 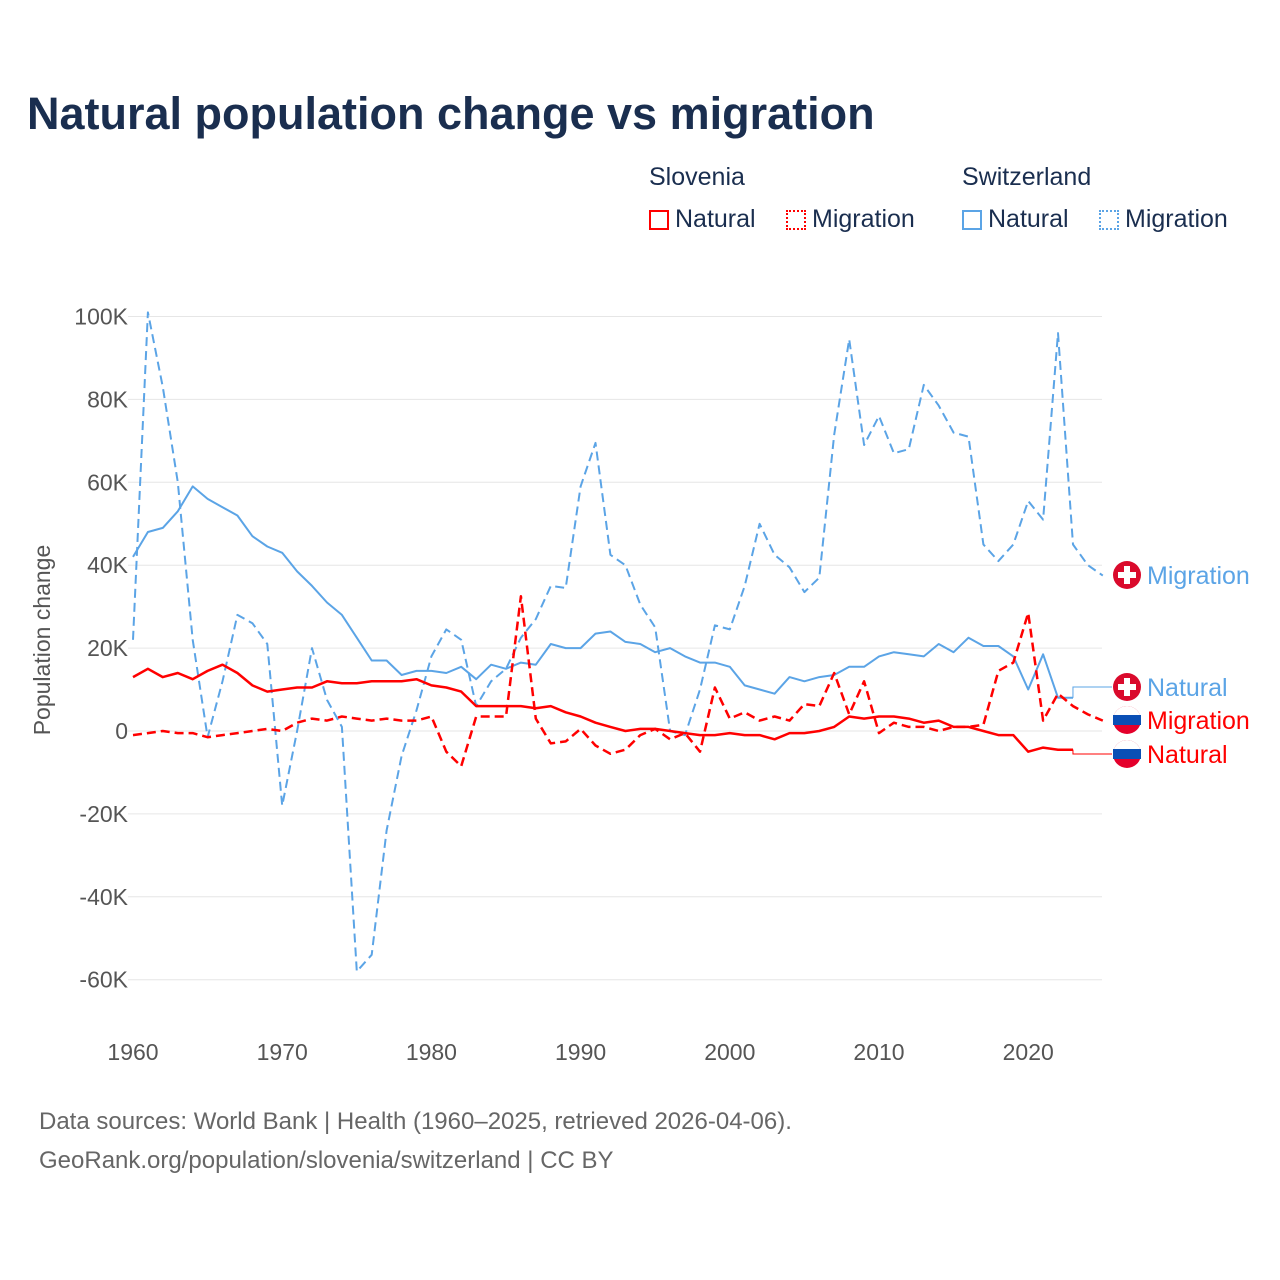 I want to click on legend-slovenia-migration: Migration, so click(x=850, y=219).